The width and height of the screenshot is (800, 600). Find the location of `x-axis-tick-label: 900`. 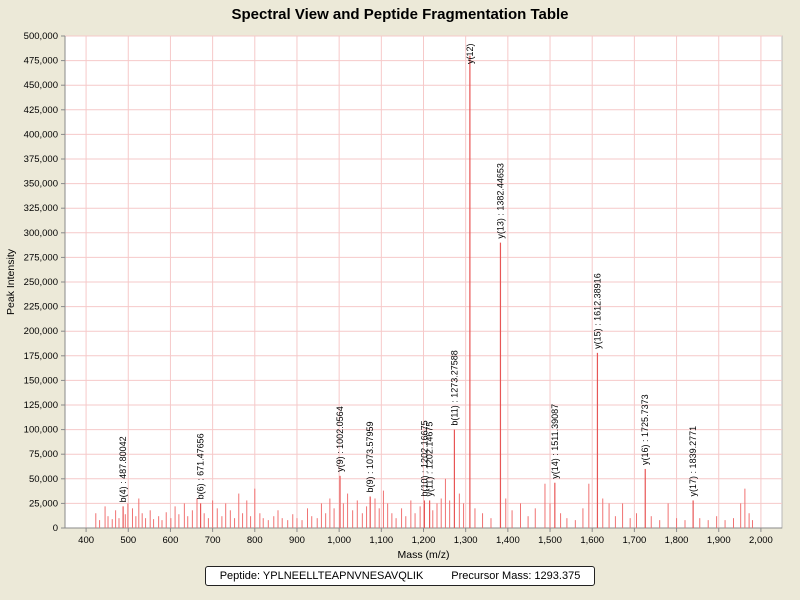

x-axis-tick-label: 900 is located at coordinates (297, 540).